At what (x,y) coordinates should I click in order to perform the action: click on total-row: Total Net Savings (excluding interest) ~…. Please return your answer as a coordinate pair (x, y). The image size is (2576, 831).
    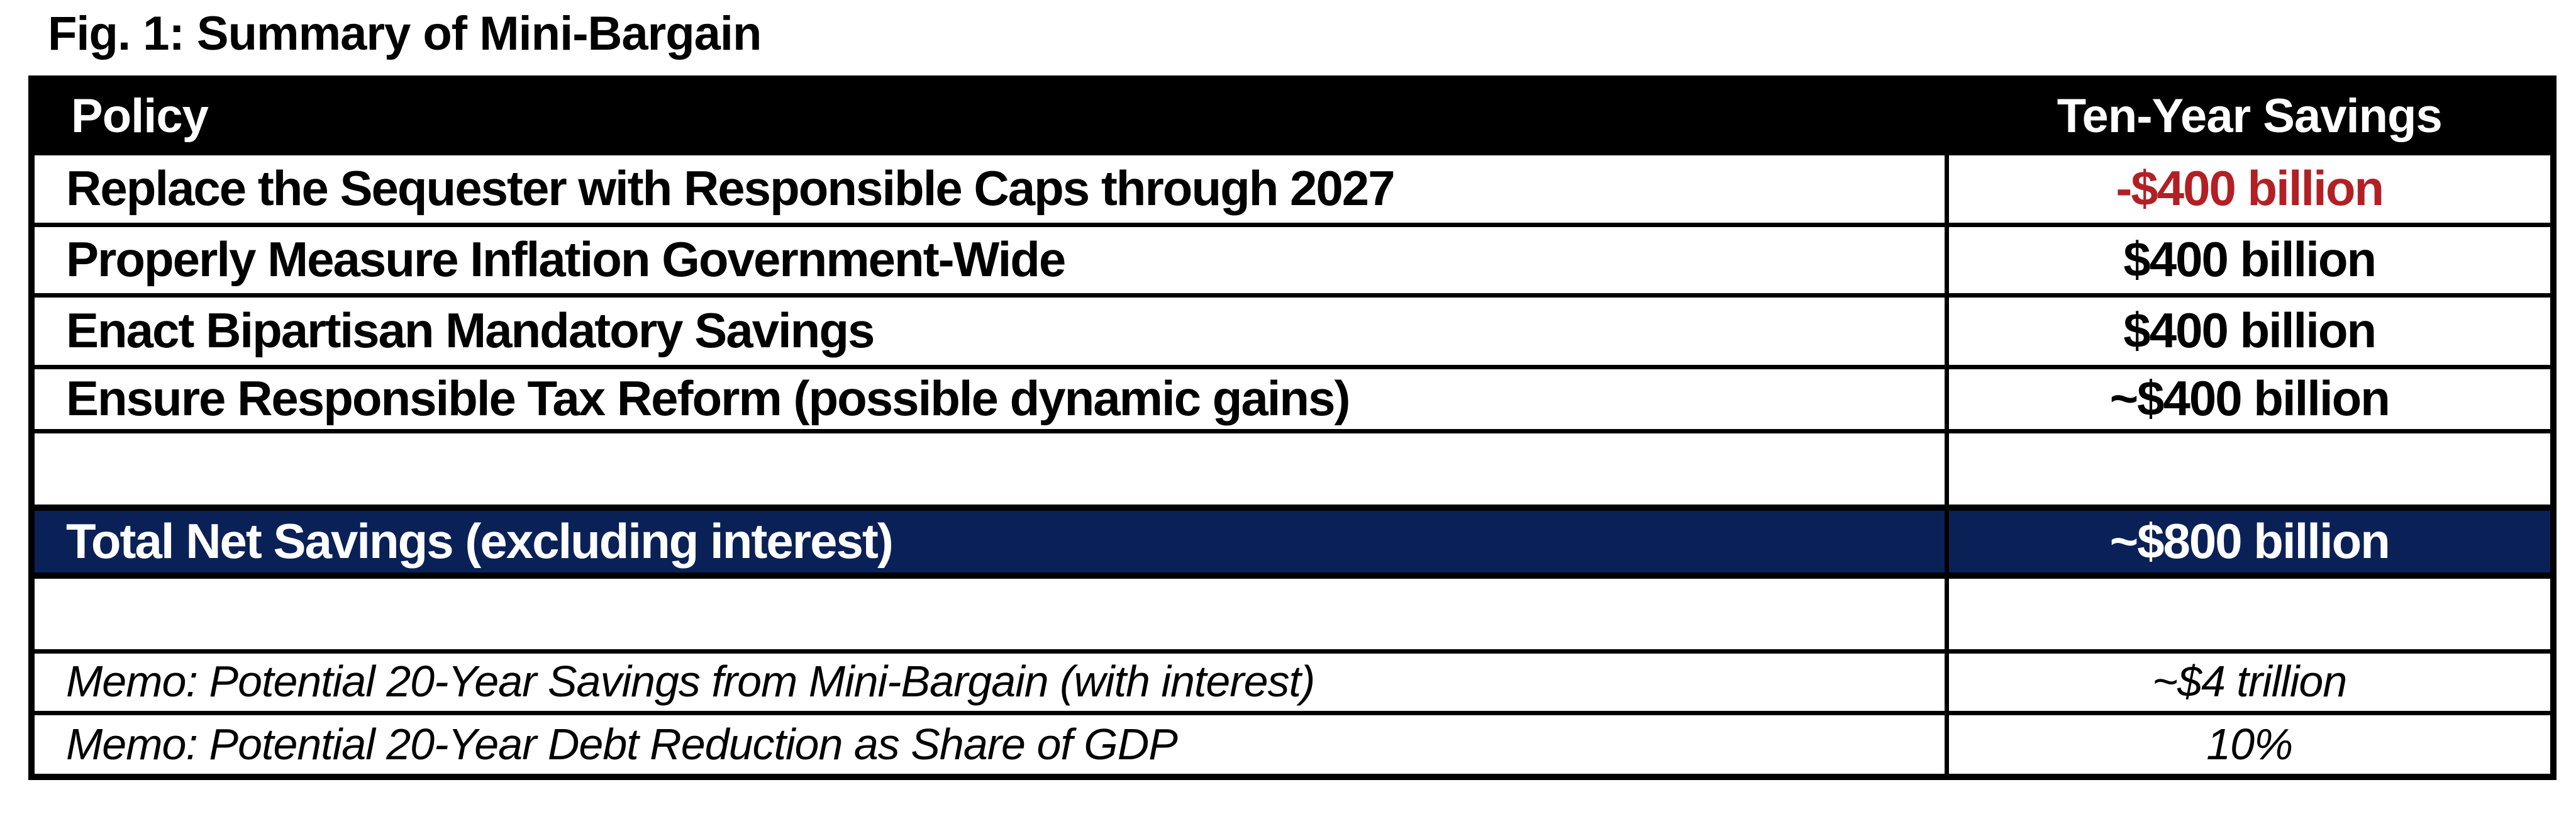
    Looking at the image, I should click on (1292, 542).